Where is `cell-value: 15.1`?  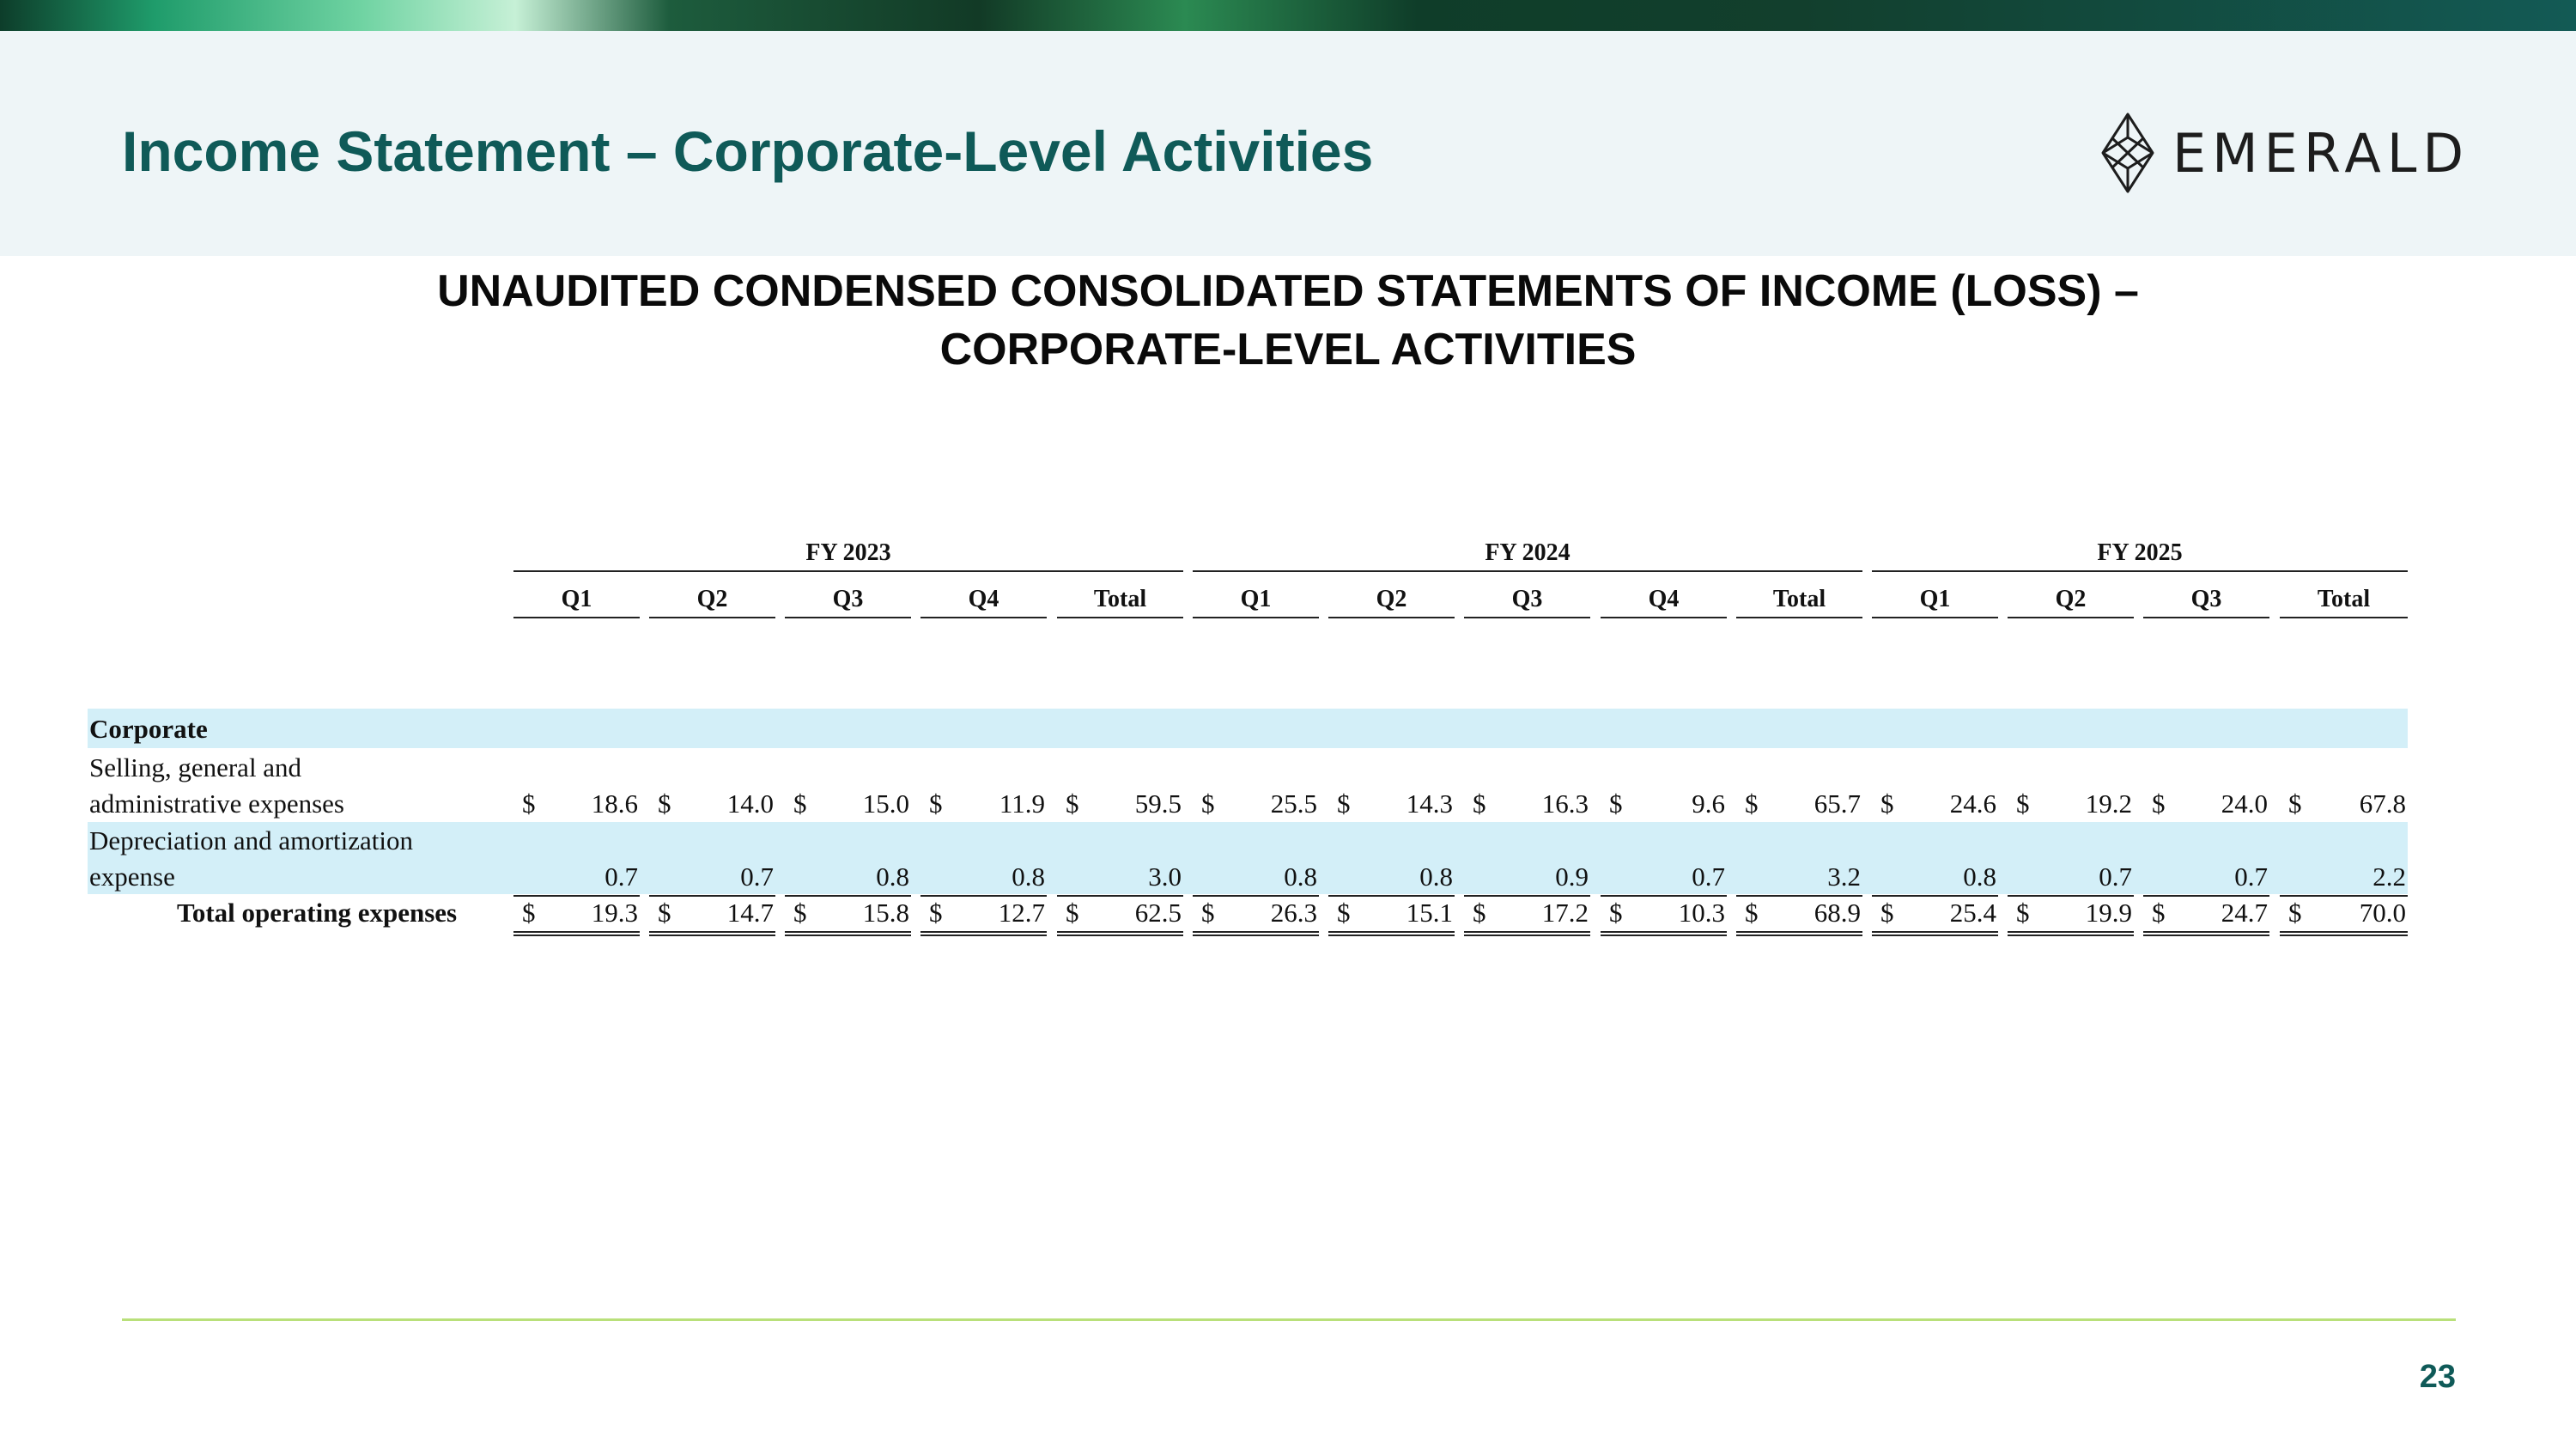 cell-value: 15.1 is located at coordinates (1429, 913).